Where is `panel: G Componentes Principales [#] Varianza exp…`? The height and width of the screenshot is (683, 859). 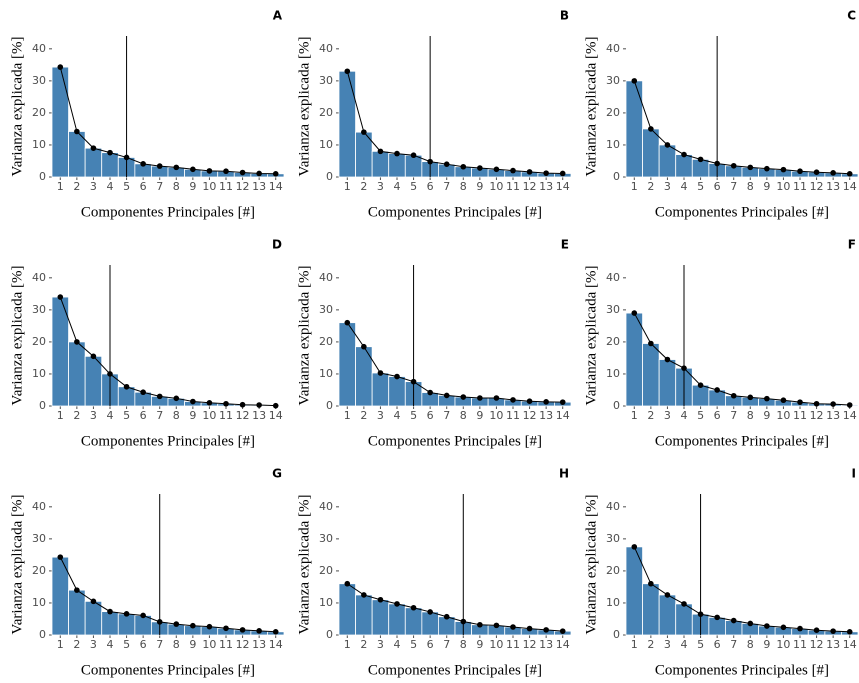
panel: G Componentes Principales [#] Varianza exp… is located at coordinates (147, 572).